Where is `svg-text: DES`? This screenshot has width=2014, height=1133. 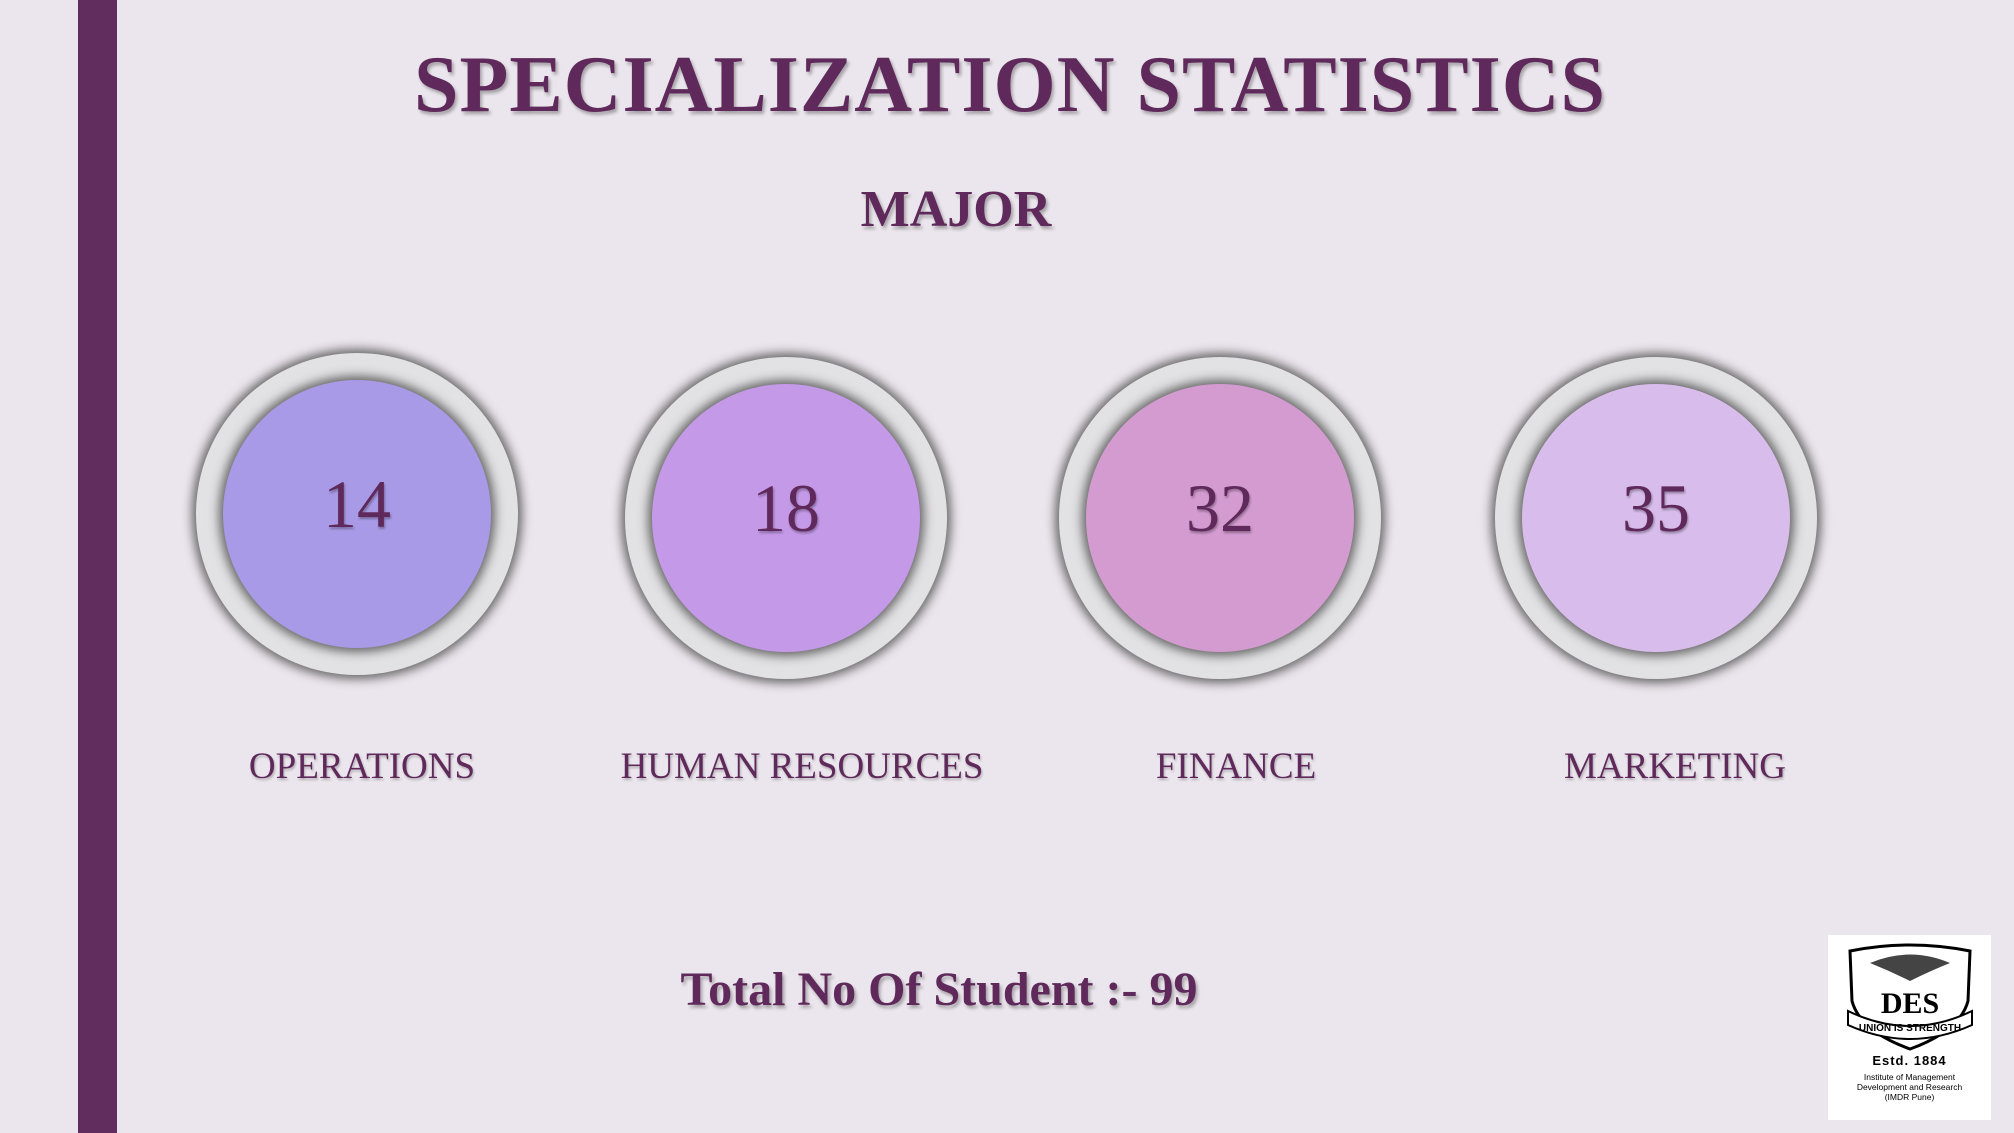
svg-text: DES is located at coordinates (1909, 1003).